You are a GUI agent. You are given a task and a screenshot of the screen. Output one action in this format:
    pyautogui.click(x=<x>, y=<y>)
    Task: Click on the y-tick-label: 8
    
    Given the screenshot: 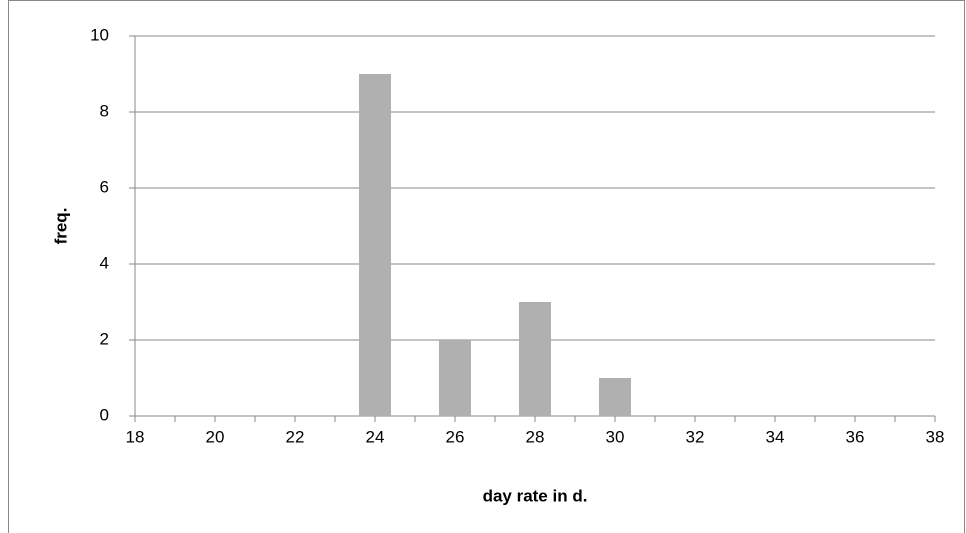 What is the action you would take?
    pyautogui.click(x=104, y=110)
    